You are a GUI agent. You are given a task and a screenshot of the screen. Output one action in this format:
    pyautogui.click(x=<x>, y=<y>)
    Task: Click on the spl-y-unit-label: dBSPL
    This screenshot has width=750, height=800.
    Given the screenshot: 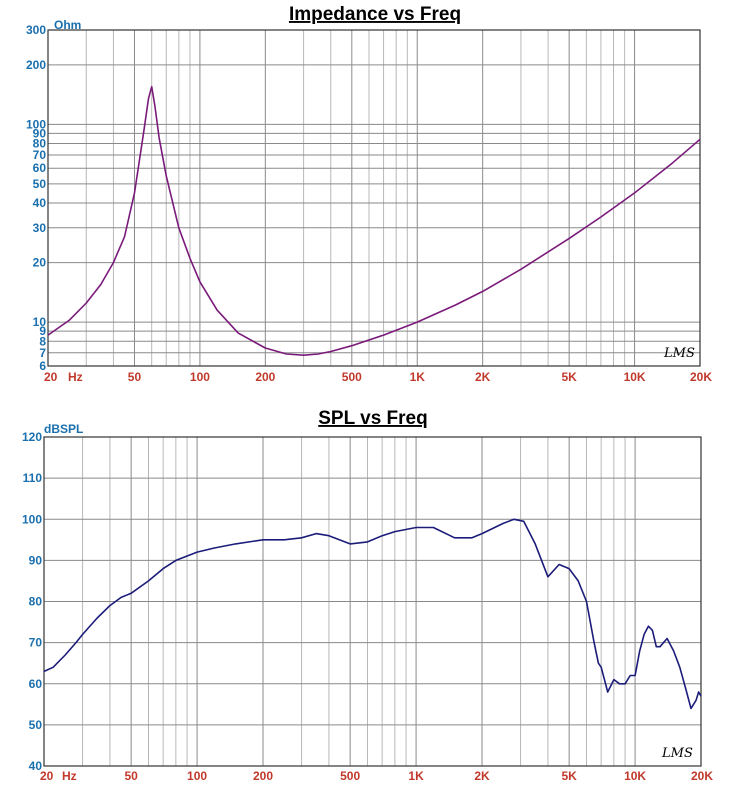 What is the action you would take?
    pyautogui.click(x=63, y=429)
    